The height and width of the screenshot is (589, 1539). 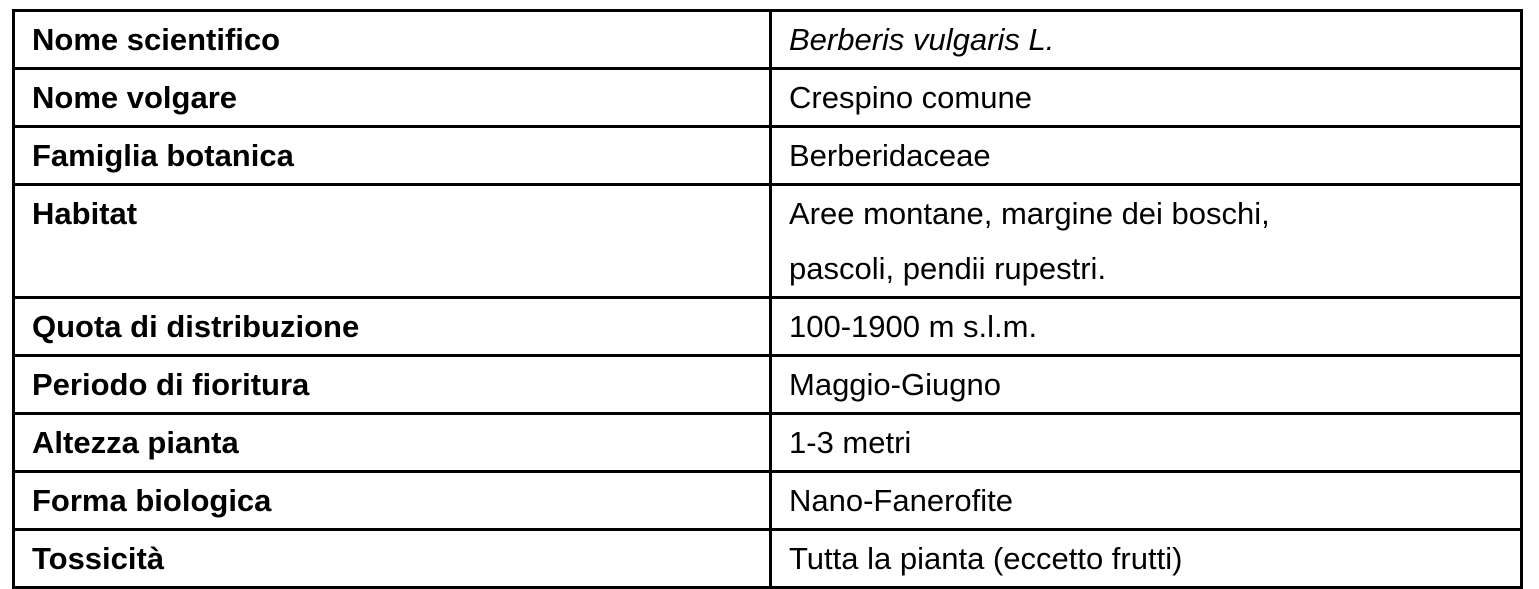 I want to click on table-row: Nome volgare Crespino comune, so click(x=767, y=97).